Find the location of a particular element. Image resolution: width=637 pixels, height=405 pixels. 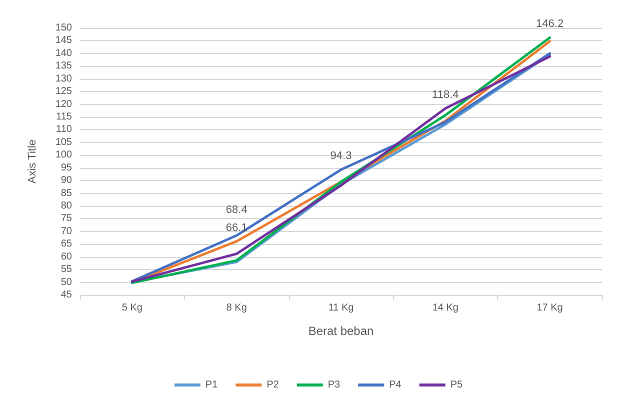

y-tick-label: 95 is located at coordinates (66, 168).